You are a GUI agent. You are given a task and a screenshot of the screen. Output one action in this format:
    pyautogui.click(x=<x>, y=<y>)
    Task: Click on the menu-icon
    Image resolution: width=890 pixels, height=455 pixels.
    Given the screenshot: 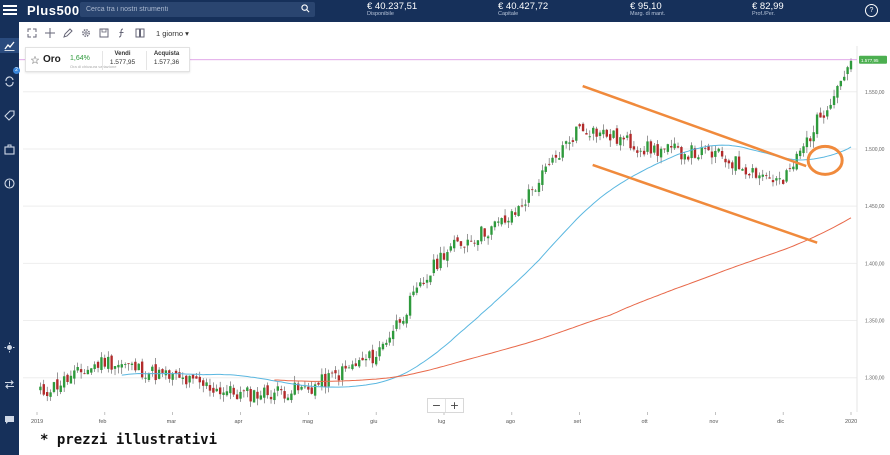 What is the action you would take?
    pyautogui.click(x=10, y=11)
    